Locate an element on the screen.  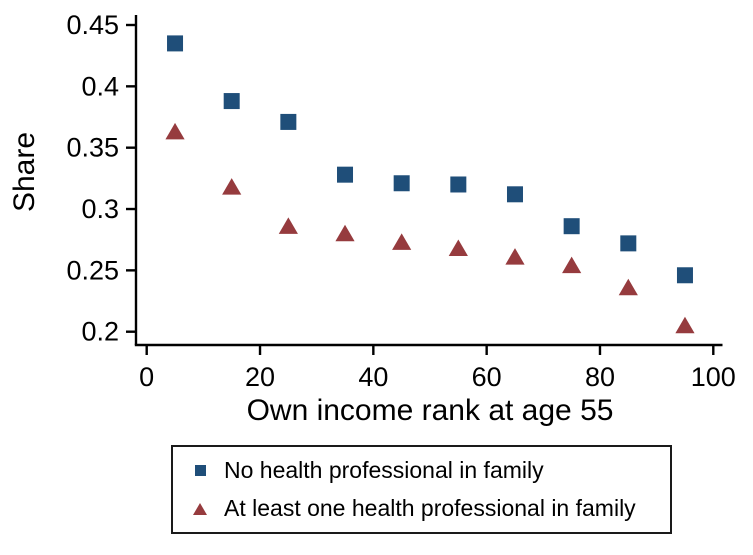
x-tick-label: 100 is located at coordinates (713, 377).